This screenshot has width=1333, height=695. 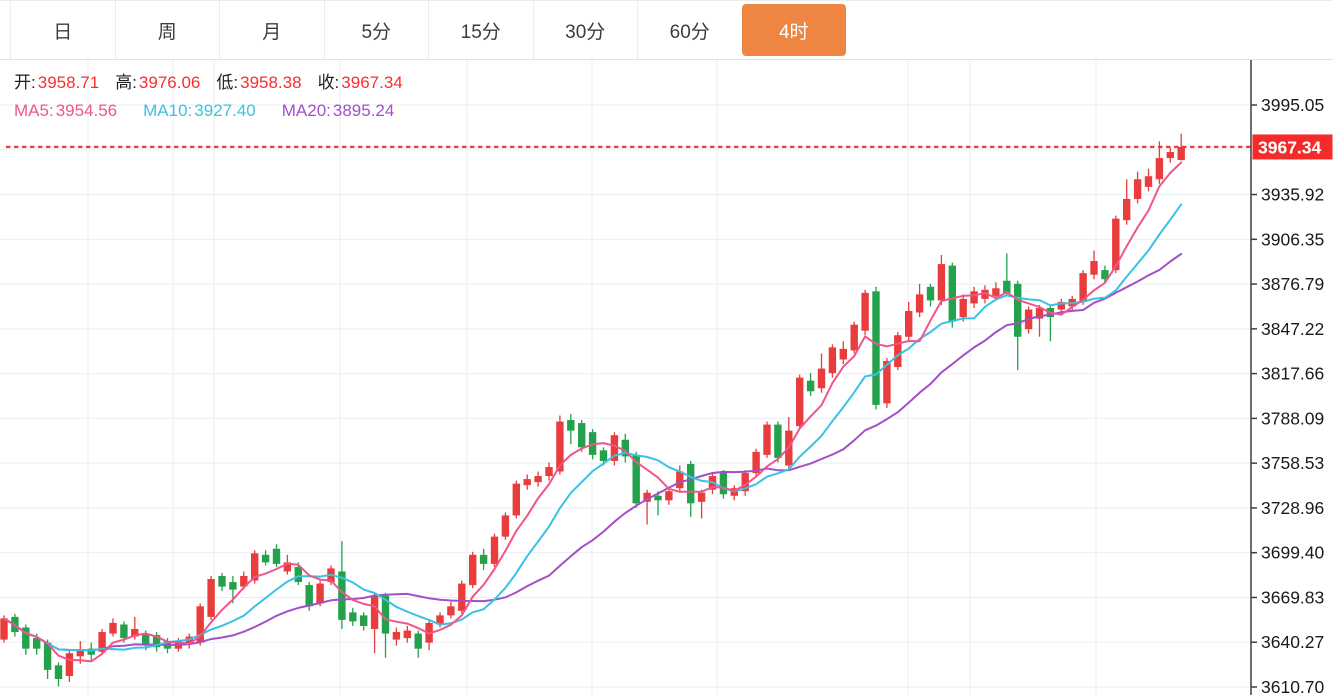 What do you see at coordinates (689, 30) in the screenshot?
I see `tab-60分: 60分` at bounding box center [689, 30].